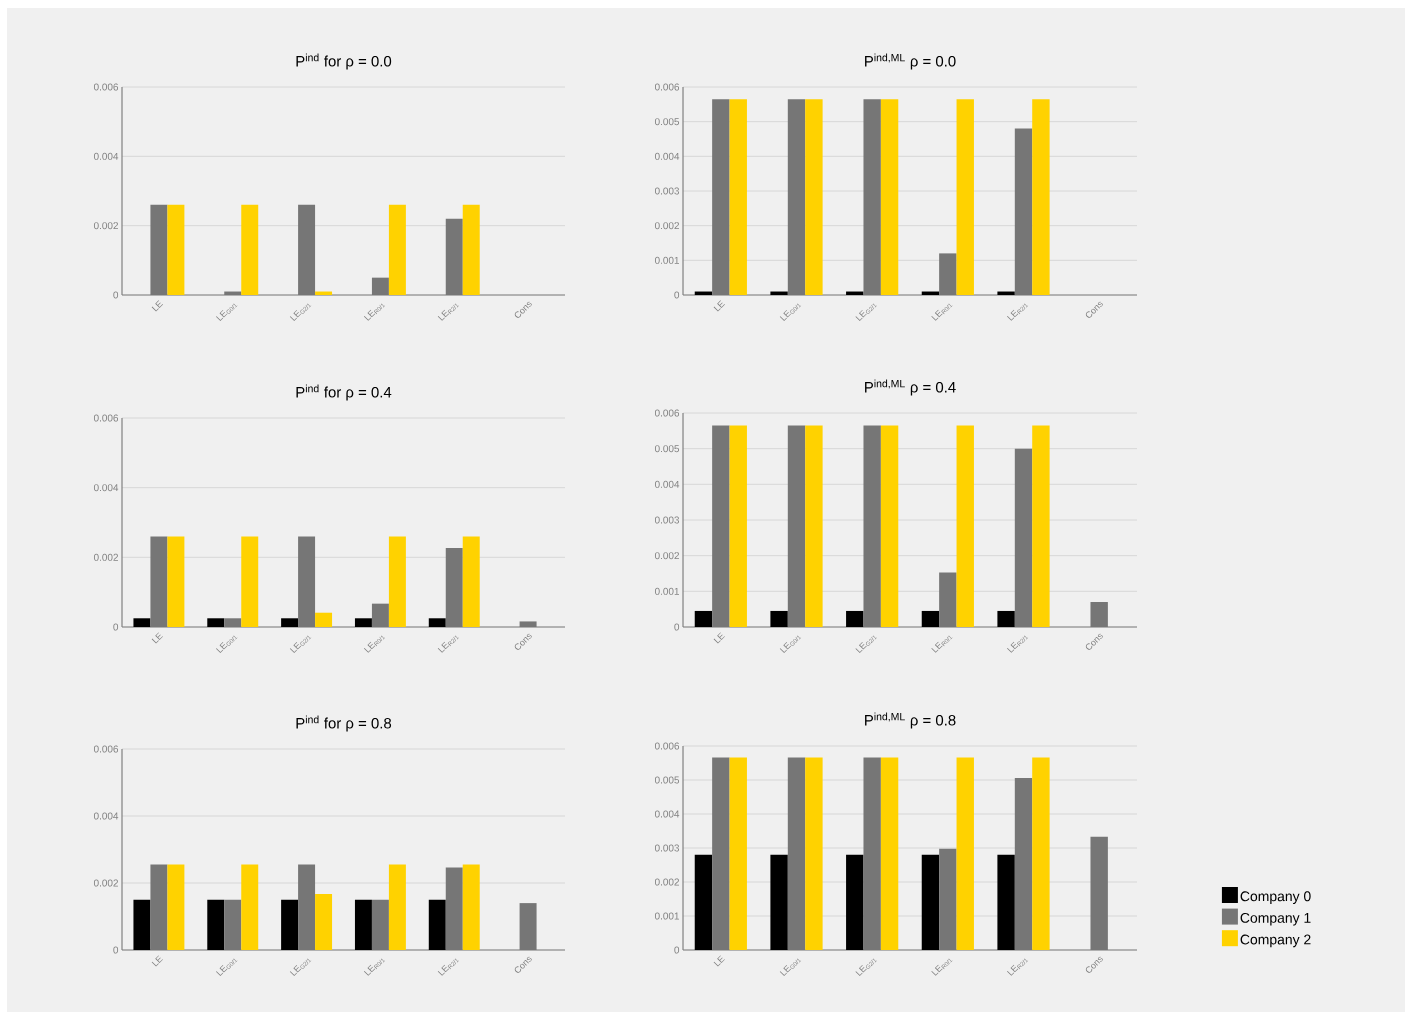 Image resolution: width=1412 pixels, height=1014 pixels. Describe the element at coordinates (344, 61) in the screenshot. I see `chart-title: P$^{ind}$ for ρ = 0.0` at that location.